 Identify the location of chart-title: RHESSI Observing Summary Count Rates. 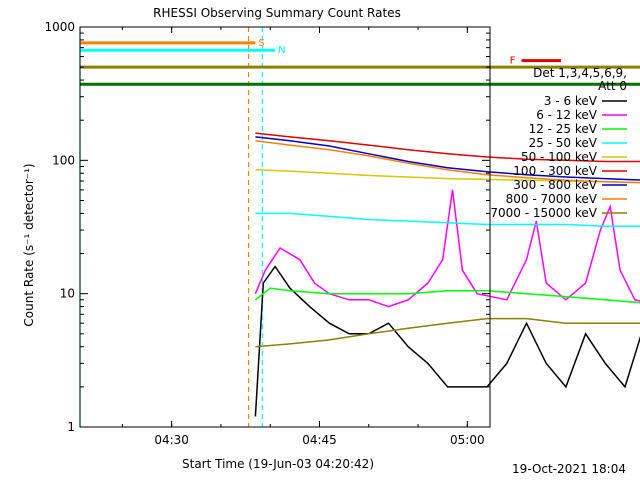
(277, 13).